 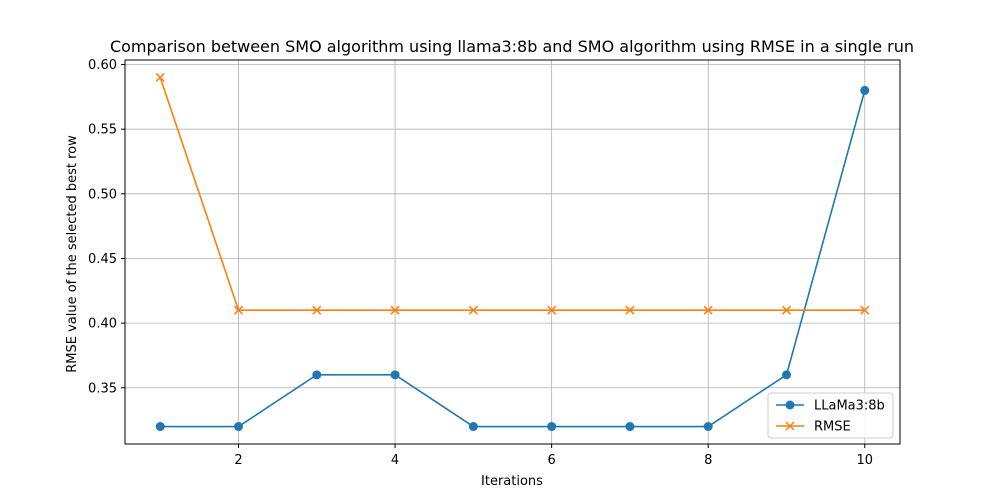 I want to click on legend-label: RMSE, so click(x=832, y=427).